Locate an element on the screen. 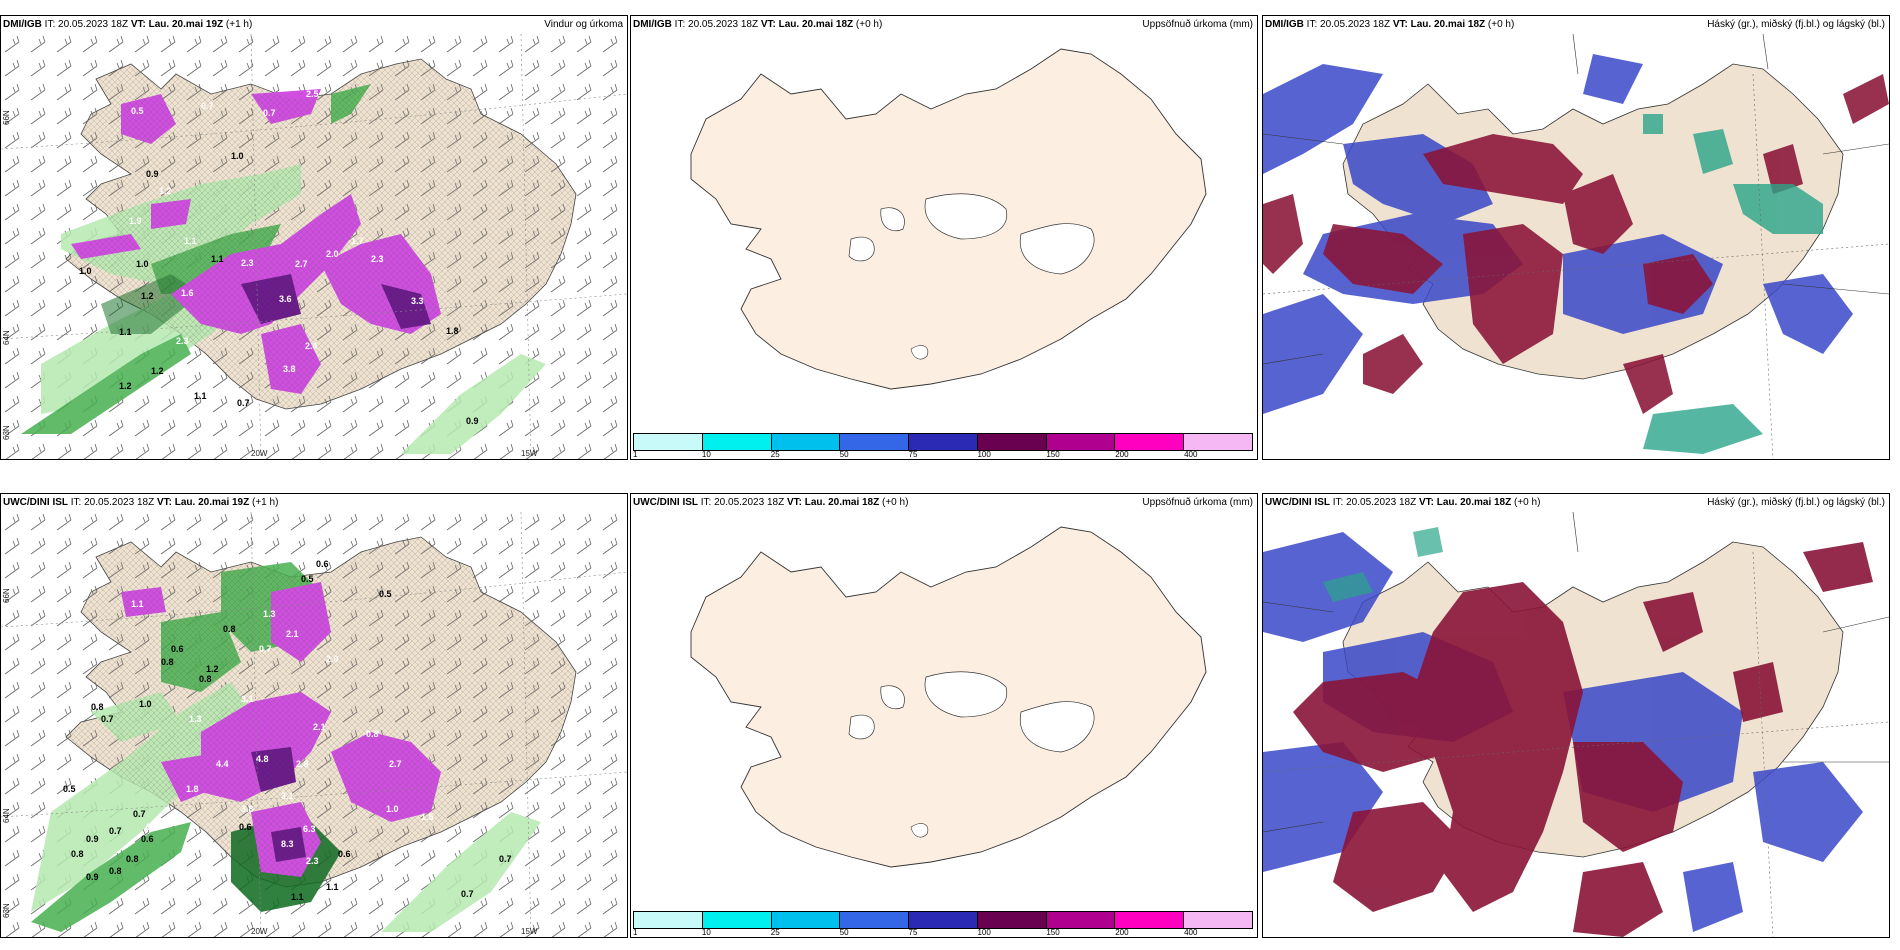 This screenshot has width=1900, height=950. precip-value-label: 4.8 is located at coordinates (262, 759).